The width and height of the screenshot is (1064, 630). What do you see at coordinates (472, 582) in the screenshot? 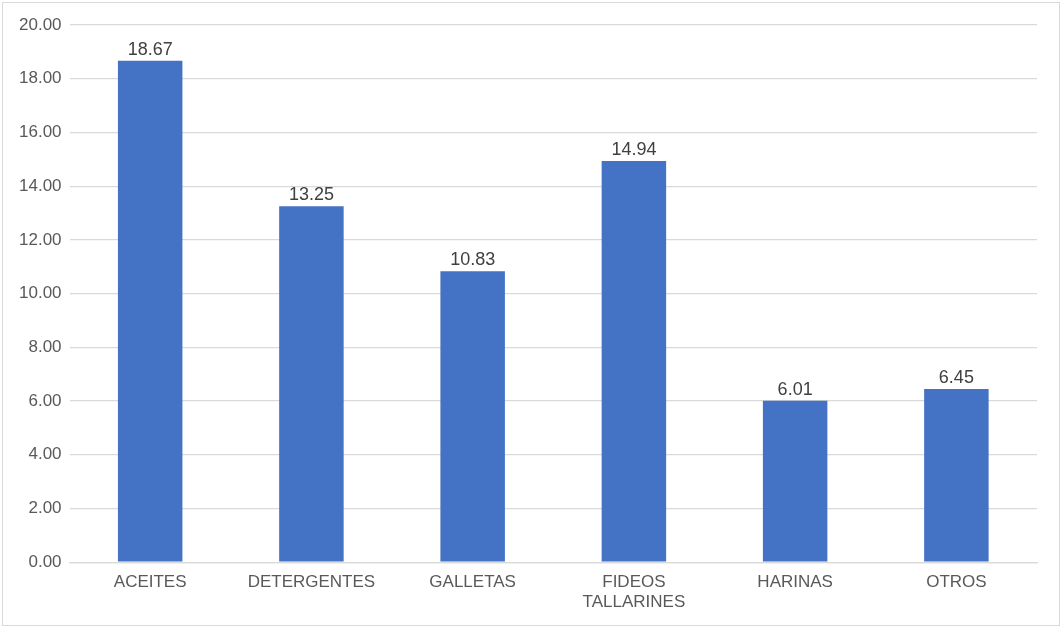
I see `x-tick-label: GALLETAS` at bounding box center [472, 582].